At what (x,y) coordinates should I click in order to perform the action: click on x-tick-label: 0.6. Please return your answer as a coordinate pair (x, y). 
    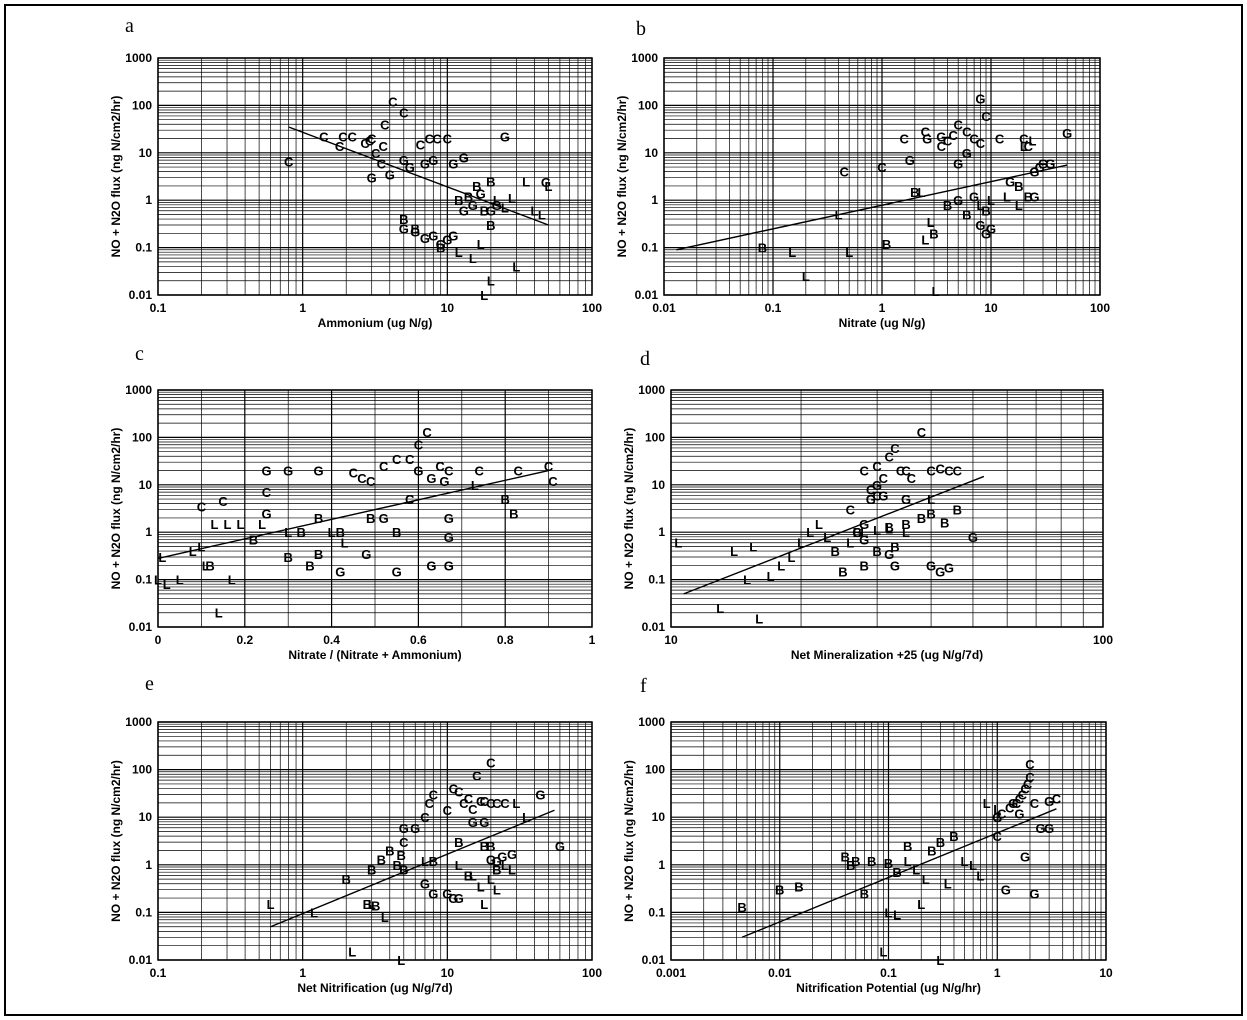
    Looking at the image, I should click on (418, 640).